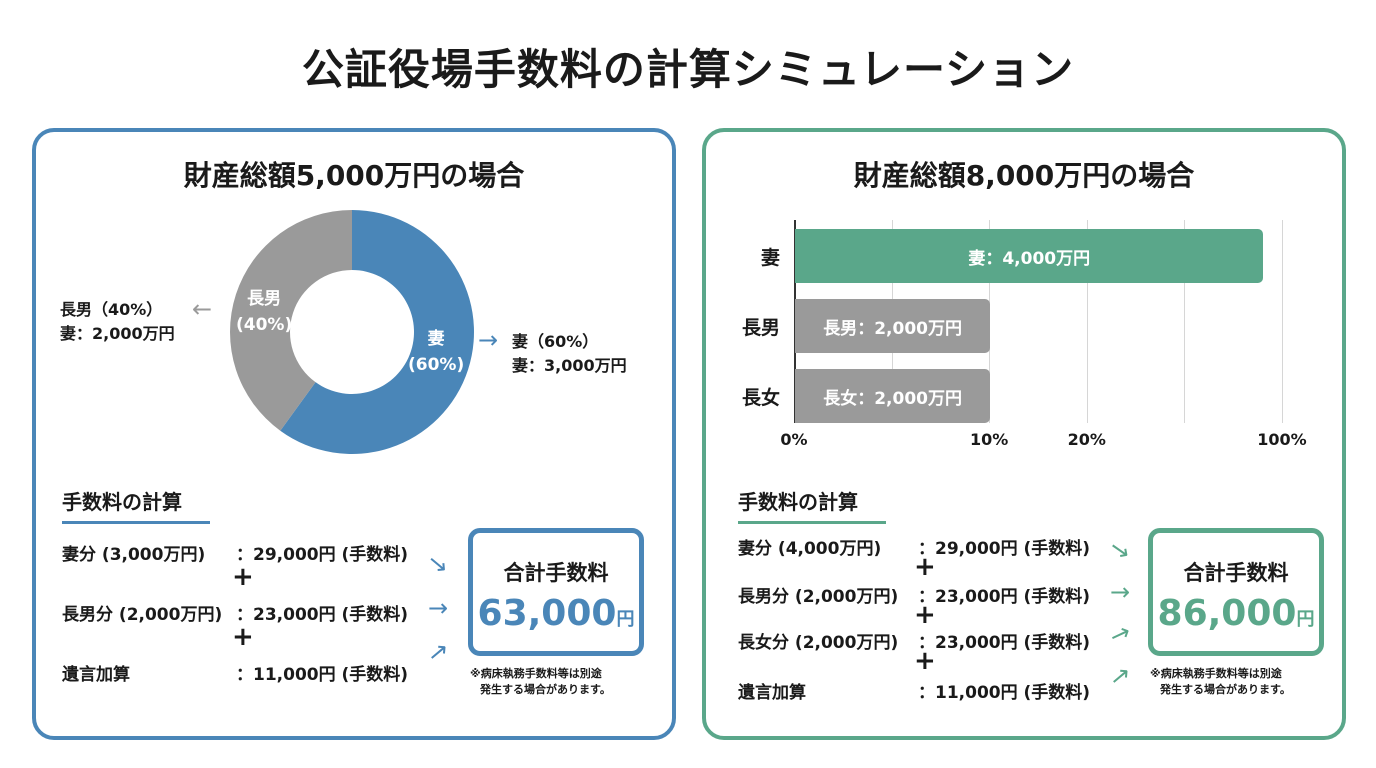 This screenshot has height=768, width=1376. Describe the element at coordinates (556, 592) in the screenshot. I see `left-total-box: 合計手数料 63,000円` at that location.